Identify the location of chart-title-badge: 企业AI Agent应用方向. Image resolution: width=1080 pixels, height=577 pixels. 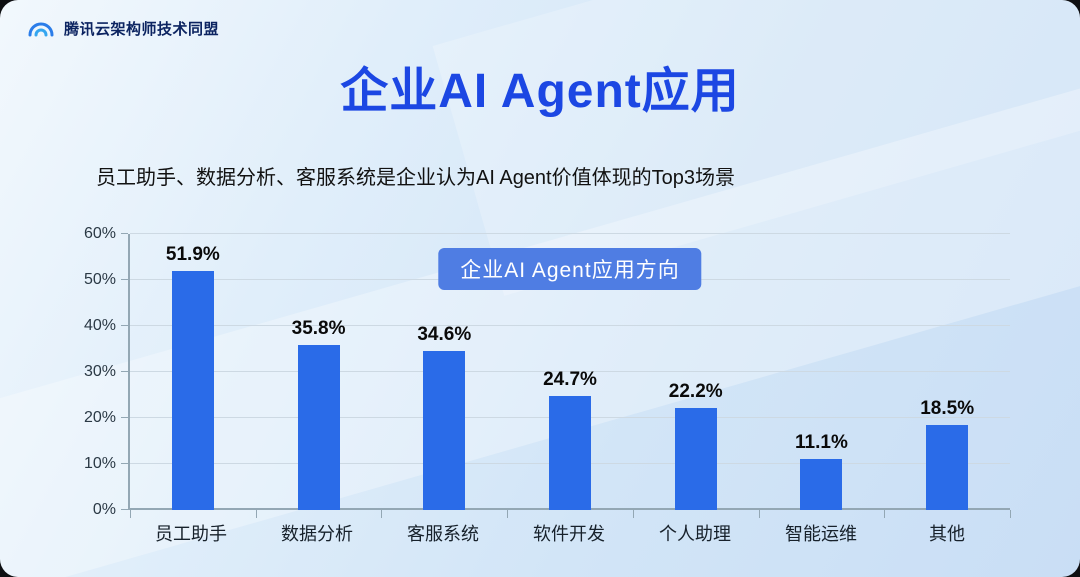
(570, 268).